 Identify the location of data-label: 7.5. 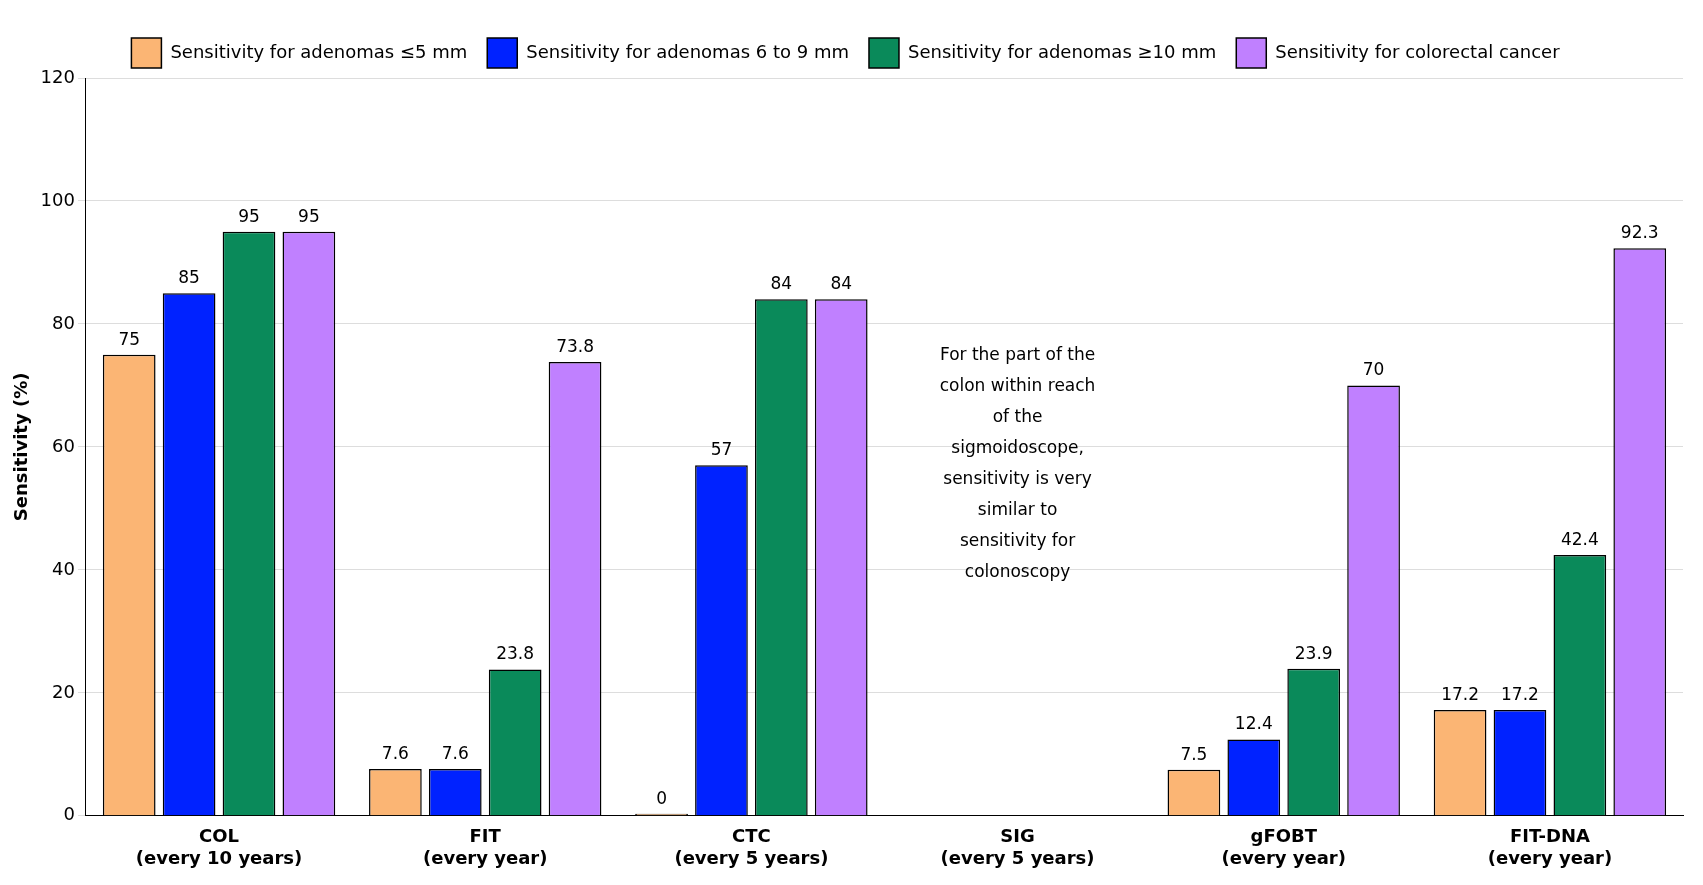
(1194, 753).